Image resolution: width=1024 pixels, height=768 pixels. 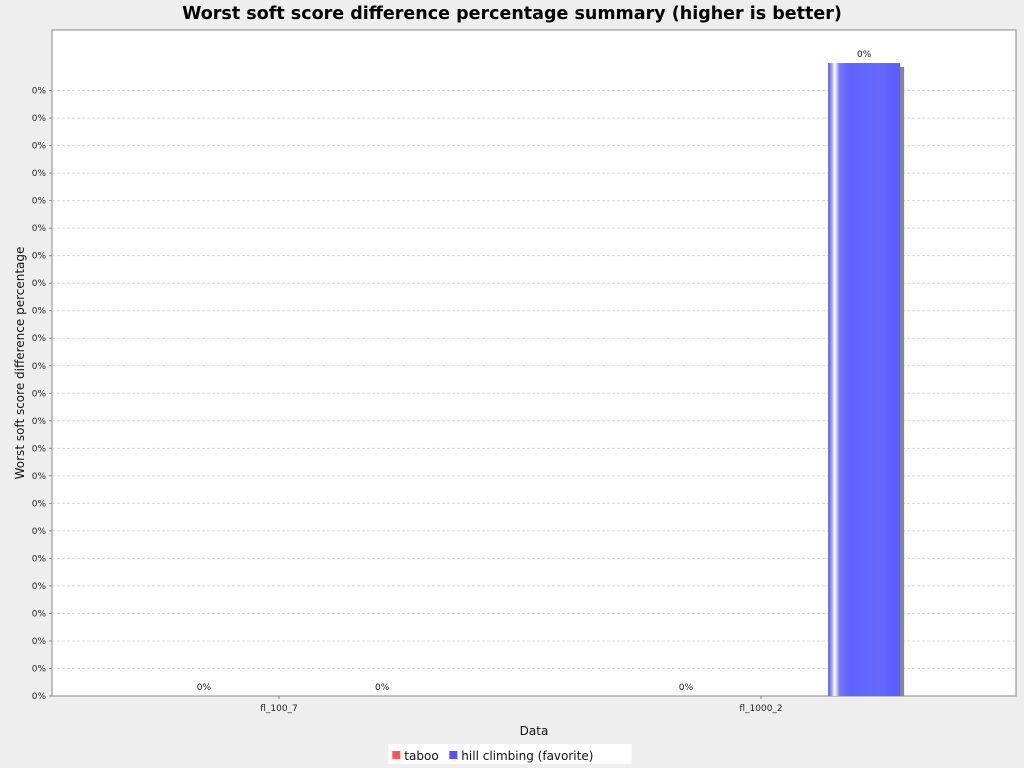 What do you see at coordinates (521, 705) in the screenshot?
I see `x-axis-categories: fl_100_7 fl_1000_2` at bounding box center [521, 705].